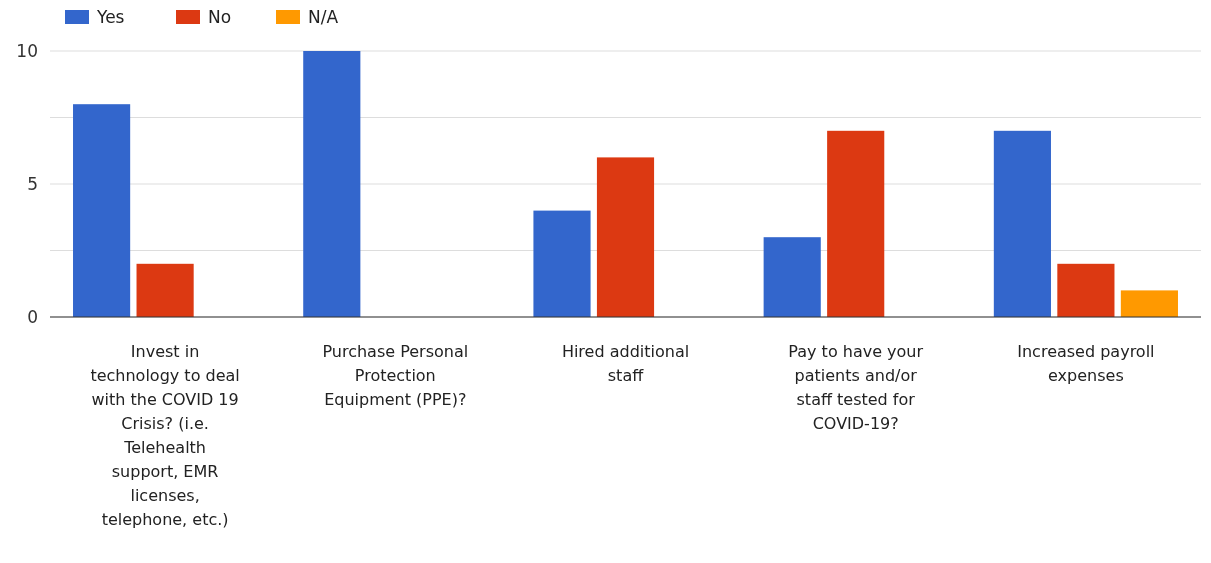 The image size is (1211, 563). I want to click on y-tick-label: 0, so click(32, 317).